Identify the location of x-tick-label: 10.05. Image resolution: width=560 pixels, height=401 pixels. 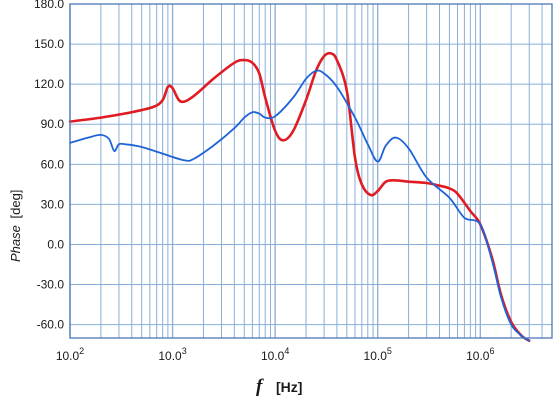
(378, 354).